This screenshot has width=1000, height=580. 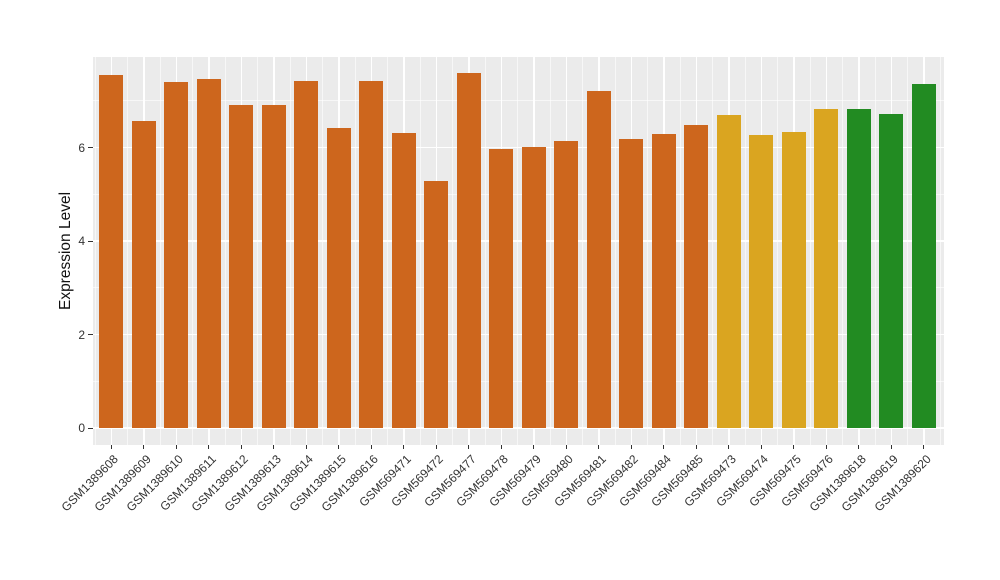 What do you see at coordinates (81, 241) in the screenshot?
I see `y-tick-label: 4` at bounding box center [81, 241].